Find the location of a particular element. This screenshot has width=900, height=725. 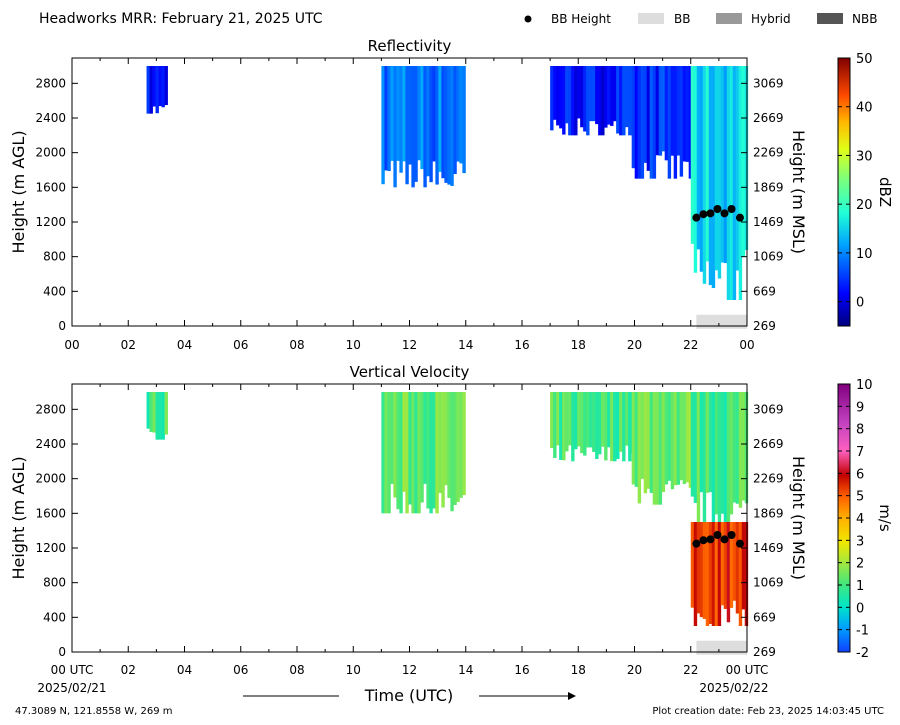

y2-axis-label: Height (m MSL) is located at coordinates (798, 192).